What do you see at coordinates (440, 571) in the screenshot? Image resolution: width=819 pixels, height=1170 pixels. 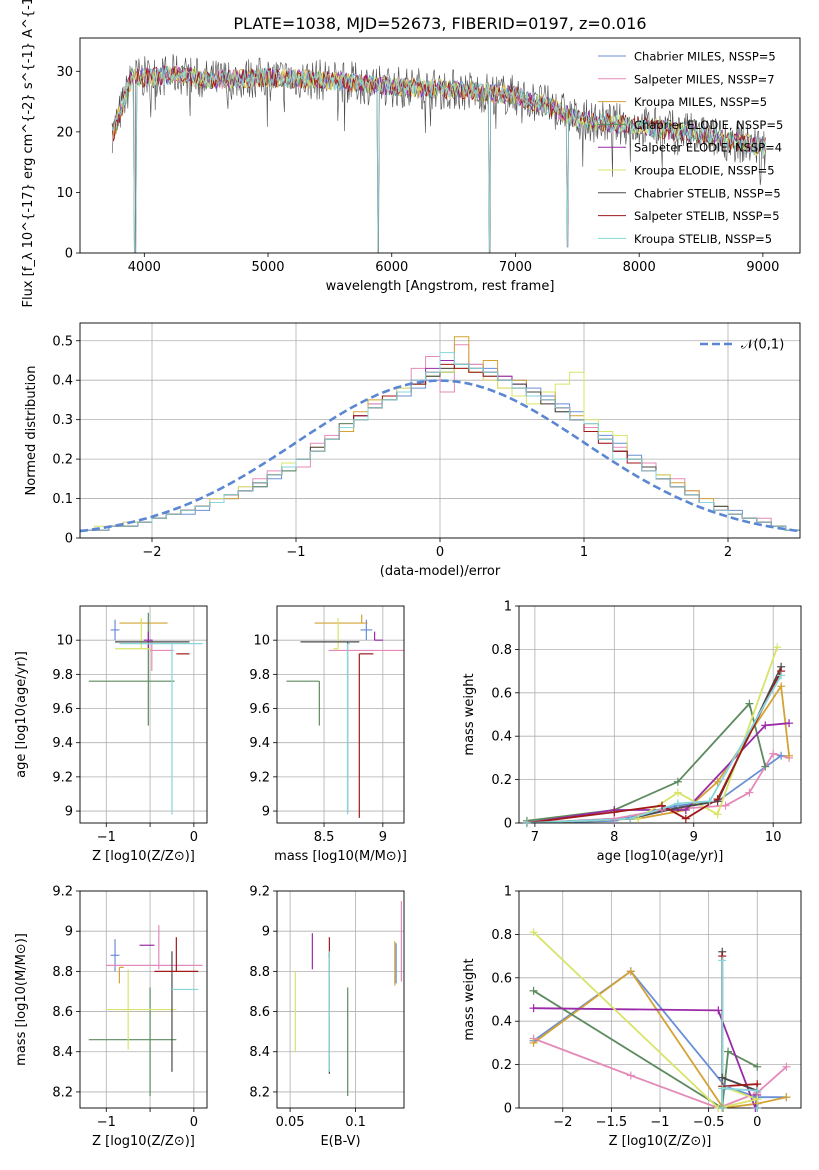 I see `x-axis-label: (data-model)/error` at bounding box center [440, 571].